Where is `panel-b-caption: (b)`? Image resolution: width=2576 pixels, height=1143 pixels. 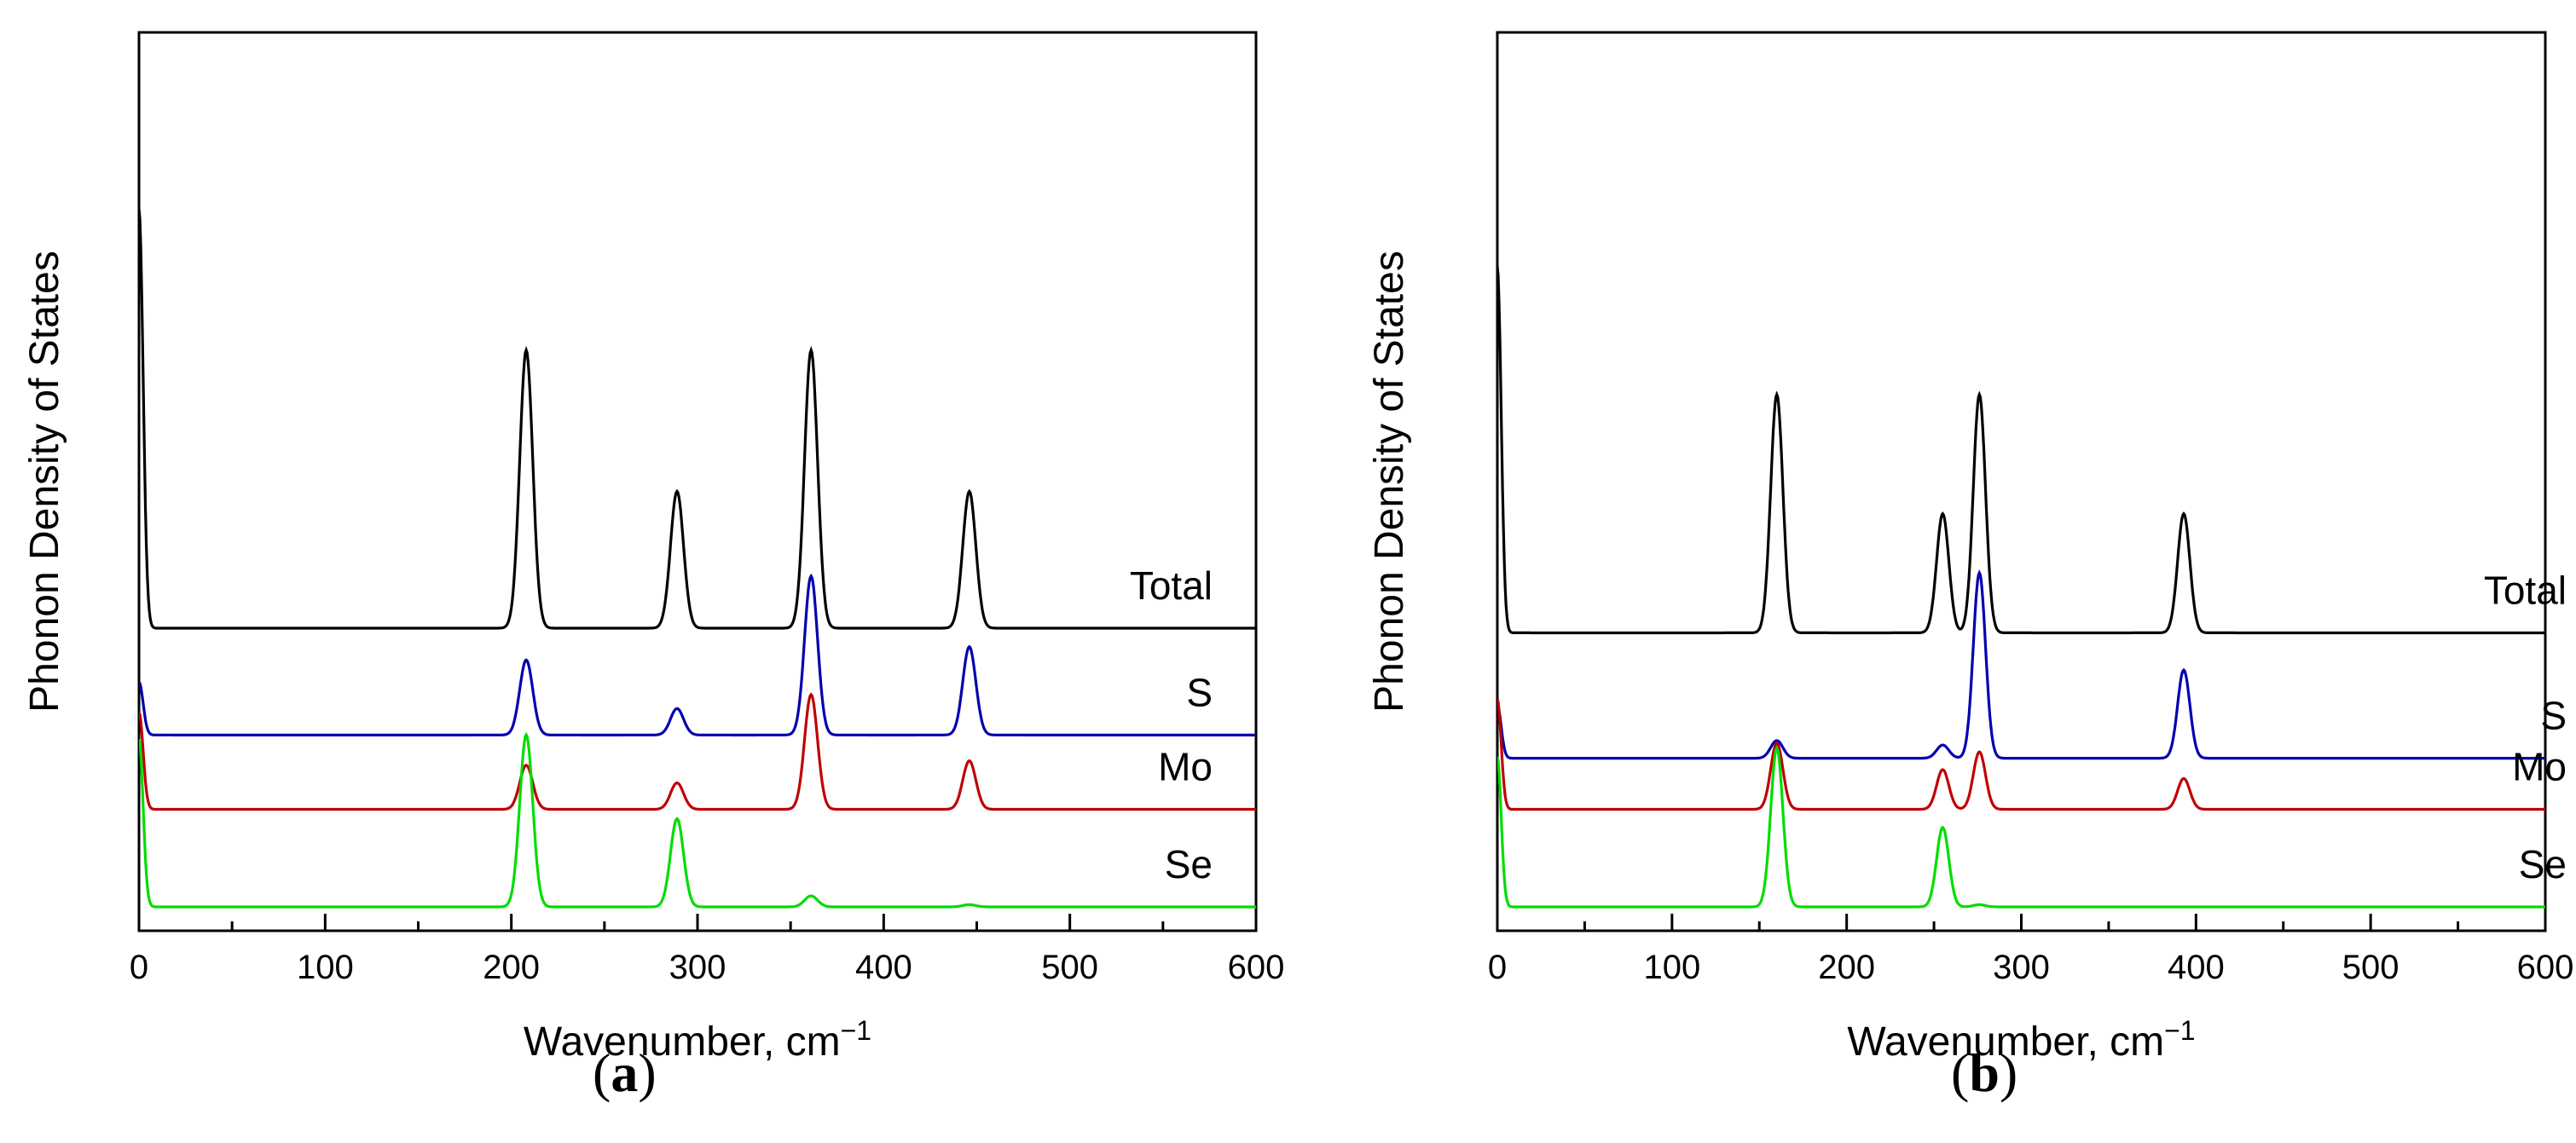
panel-b-caption: (b) is located at coordinates (1985, 1072).